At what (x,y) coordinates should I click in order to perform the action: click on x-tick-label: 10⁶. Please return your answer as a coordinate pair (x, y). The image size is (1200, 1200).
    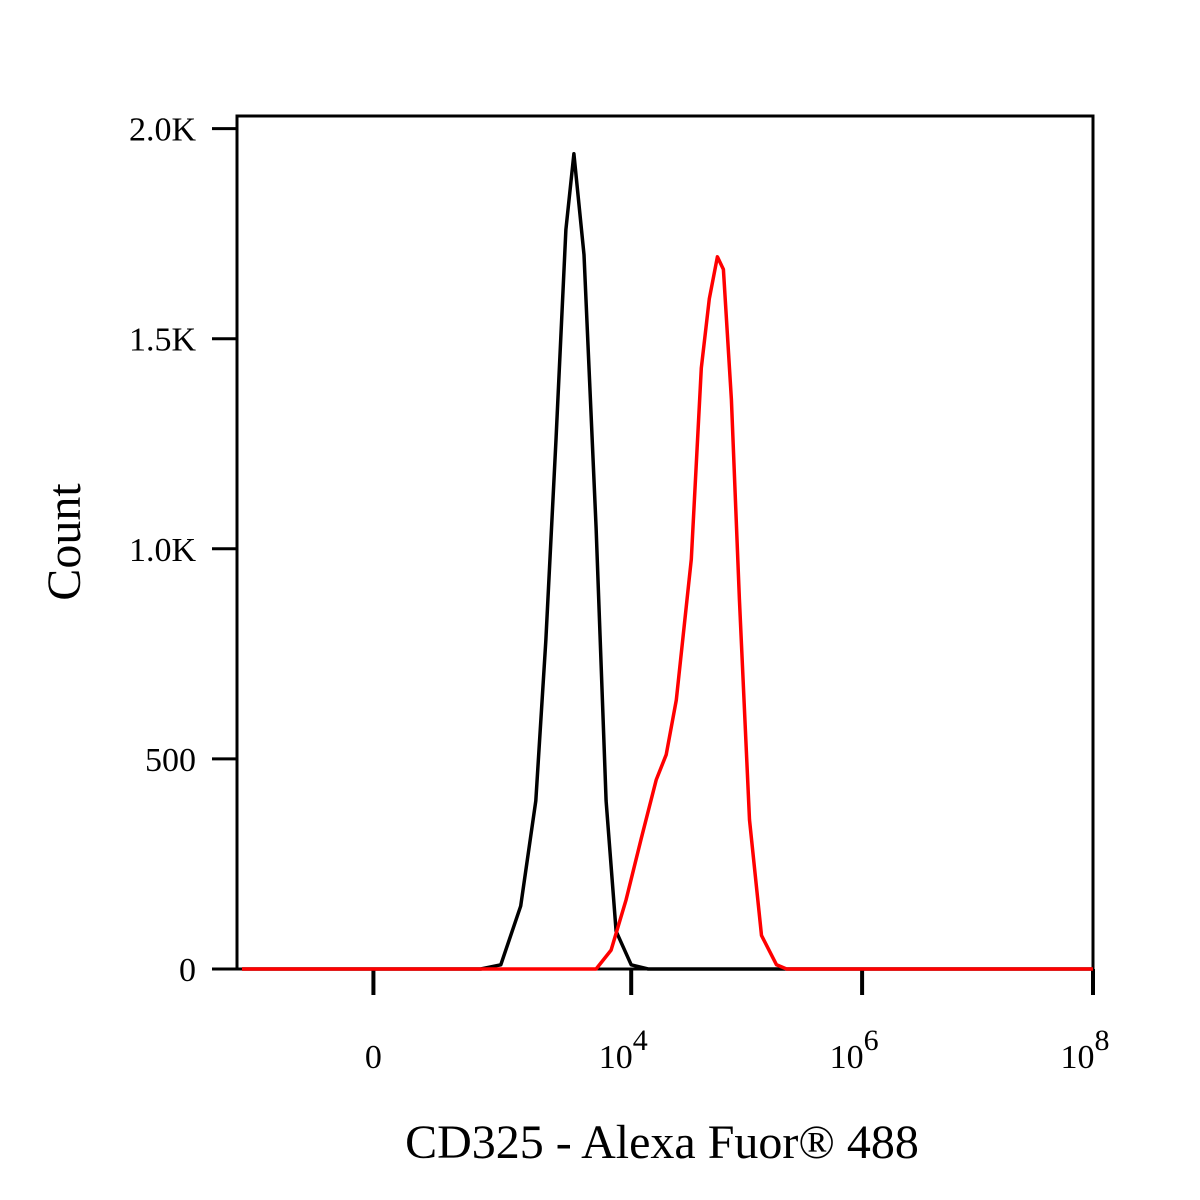
    Looking at the image, I should click on (854, 1050).